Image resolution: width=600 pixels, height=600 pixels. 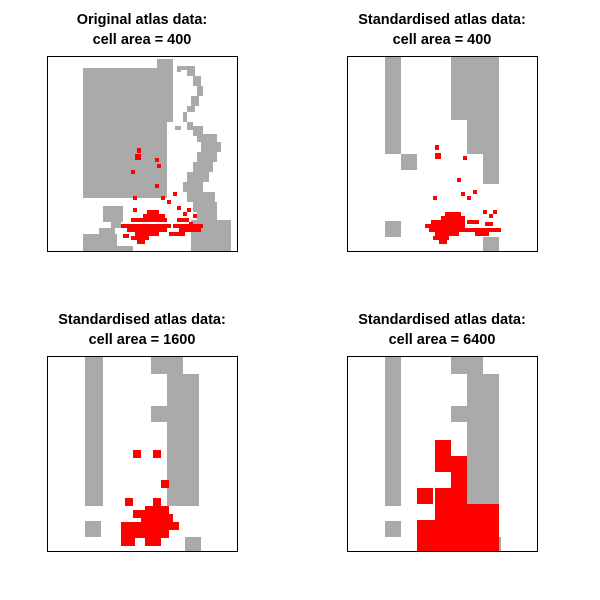 What do you see at coordinates (142, 20) in the screenshot?
I see `panel-title-line1: Original atlas data:` at bounding box center [142, 20].